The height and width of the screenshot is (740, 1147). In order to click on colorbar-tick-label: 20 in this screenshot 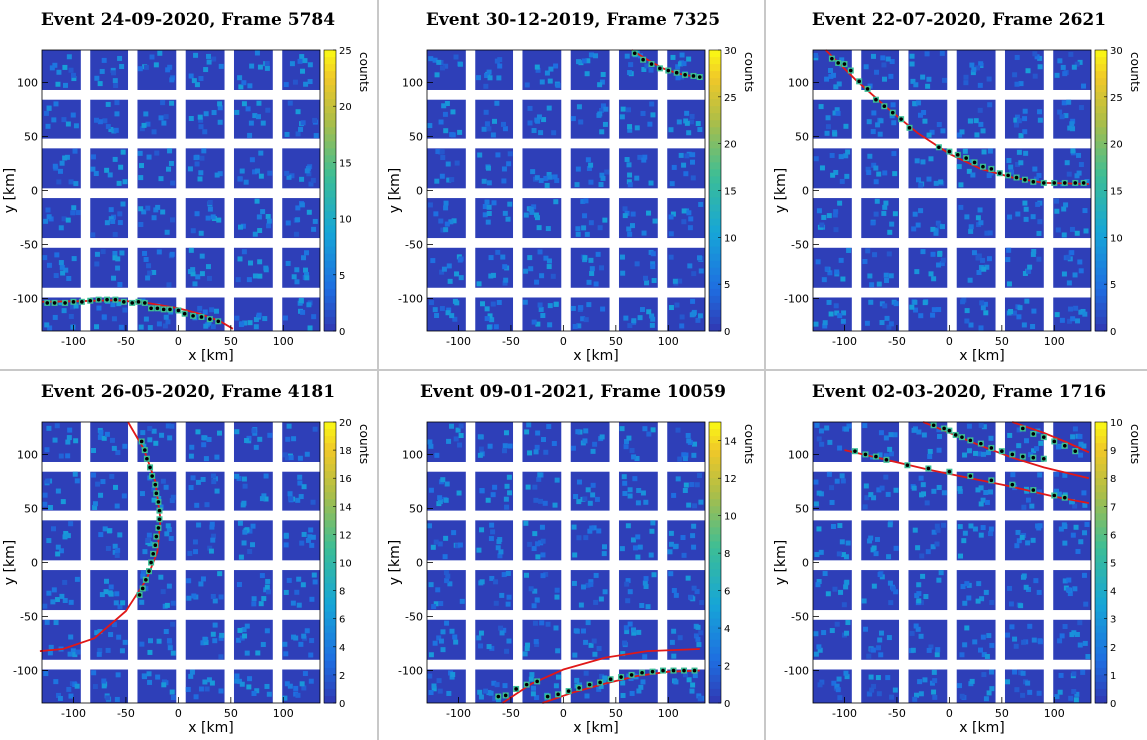, I will do `click(345, 107)`.